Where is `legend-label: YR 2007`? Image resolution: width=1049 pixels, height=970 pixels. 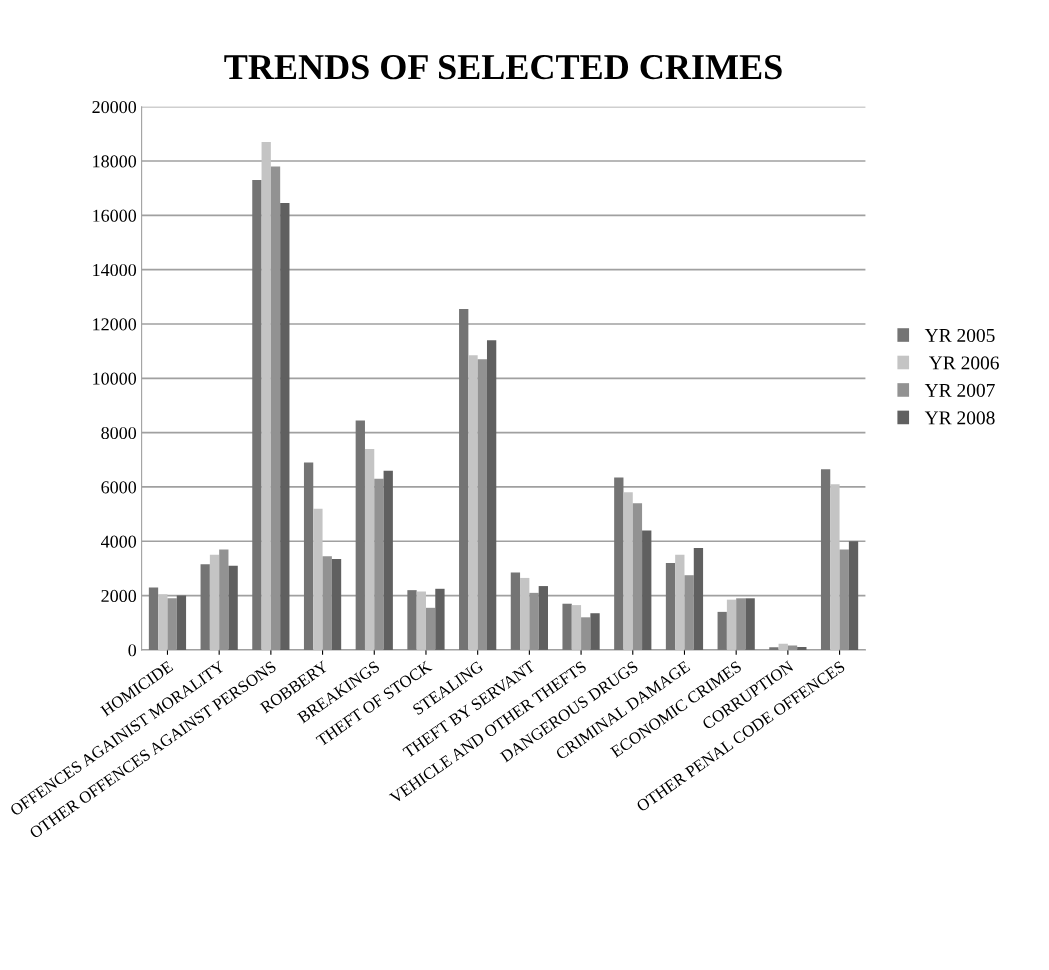 legend-label: YR 2007 is located at coordinates (959, 390).